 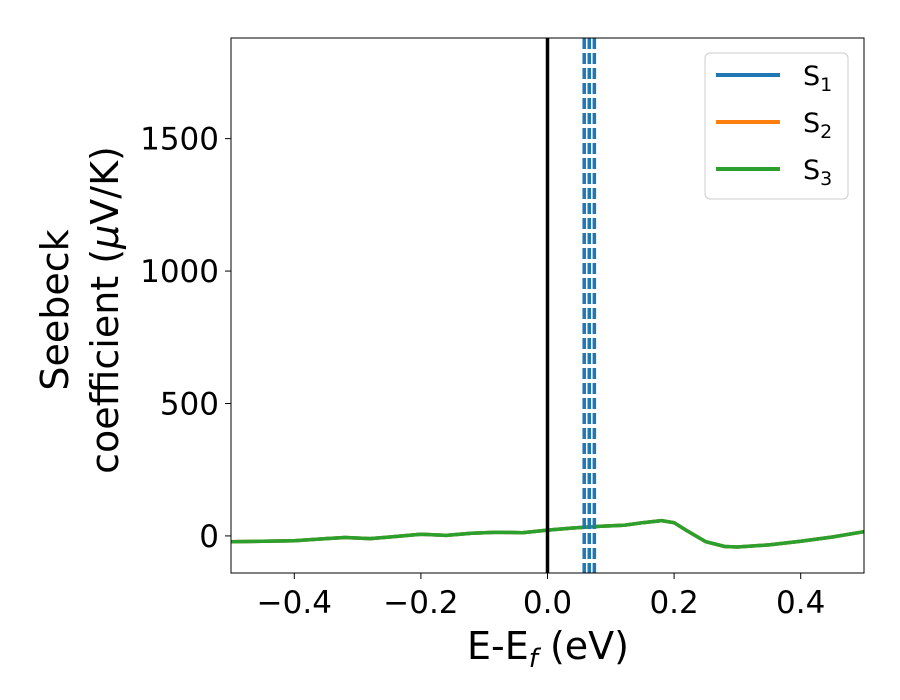 What do you see at coordinates (189, 404) in the screenshot?
I see `y-tick-label: 500` at bounding box center [189, 404].